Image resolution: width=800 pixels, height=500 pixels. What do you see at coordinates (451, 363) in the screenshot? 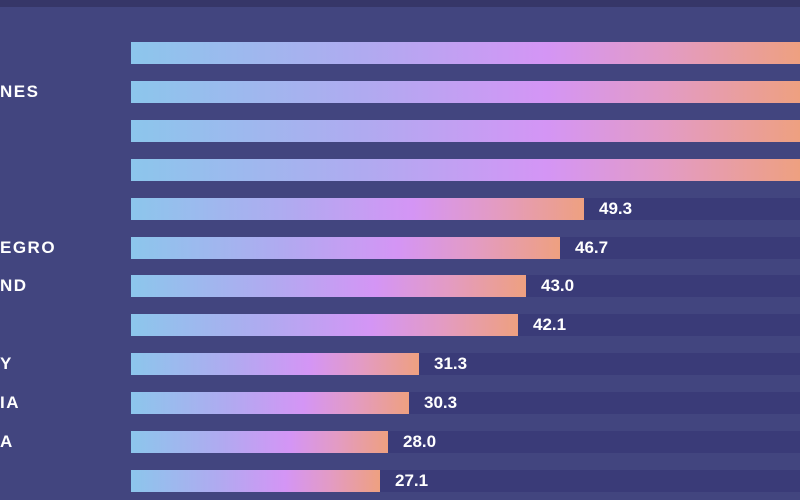
I see `value-label: 31.3` at bounding box center [451, 363].